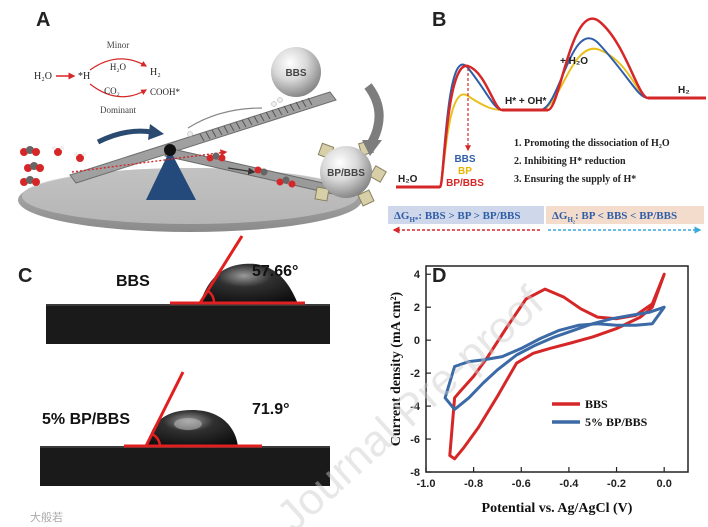 The height and width of the screenshot is (527, 708). Describe the element at coordinates (415, 374) in the screenshot. I see `y-tick-label: -2` at that location.